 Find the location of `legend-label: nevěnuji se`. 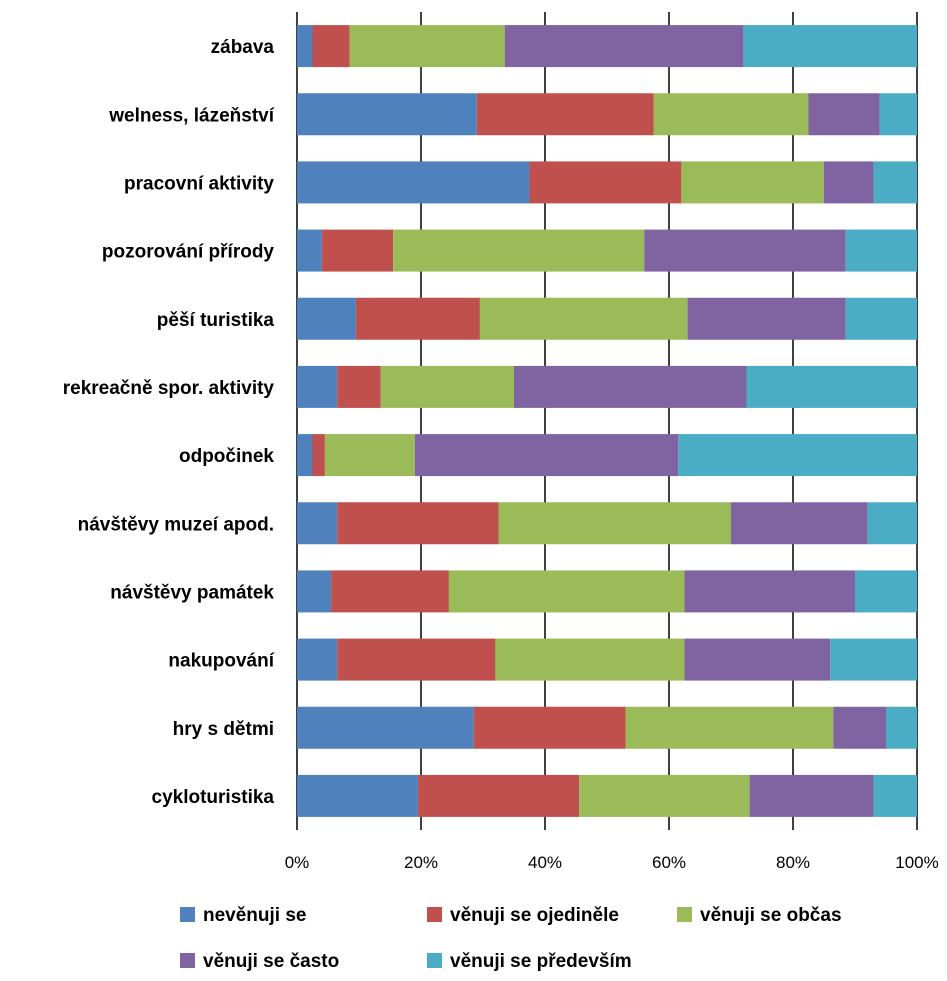

legend-label: nevěnuji se is located at coordinates (255, 915).